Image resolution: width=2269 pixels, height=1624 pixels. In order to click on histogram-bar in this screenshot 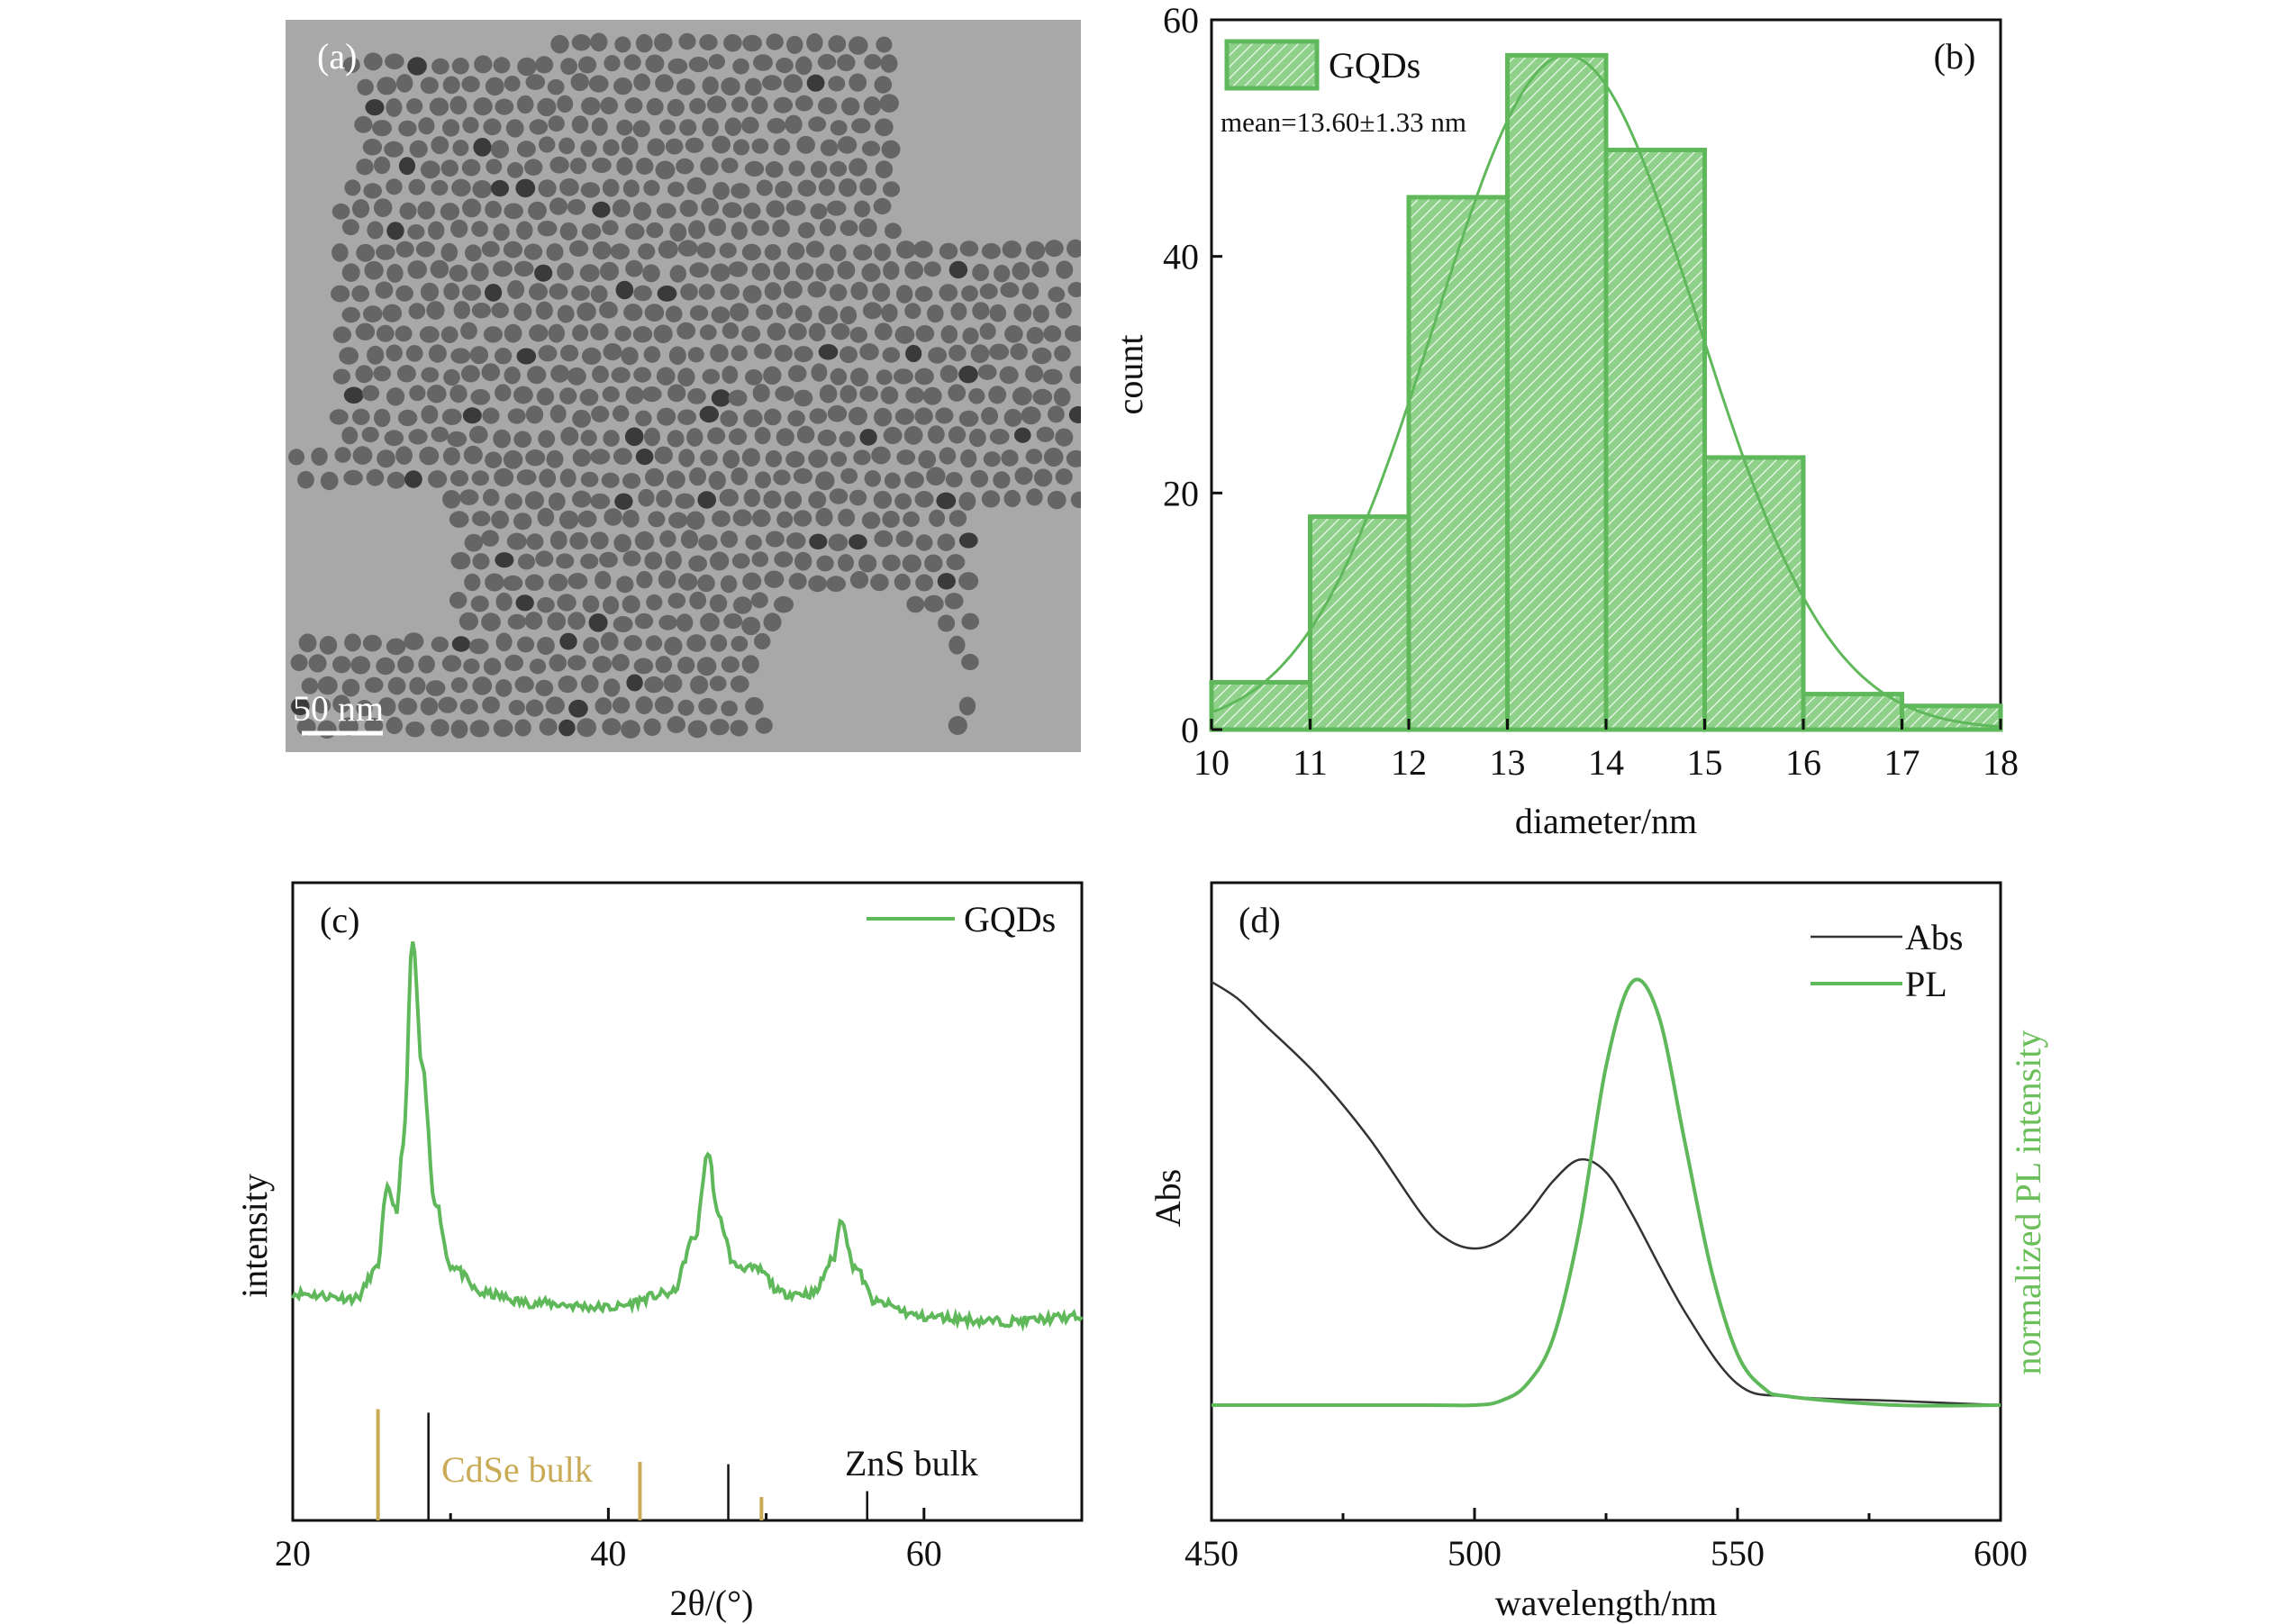, I will do `click(1951, 717)`.